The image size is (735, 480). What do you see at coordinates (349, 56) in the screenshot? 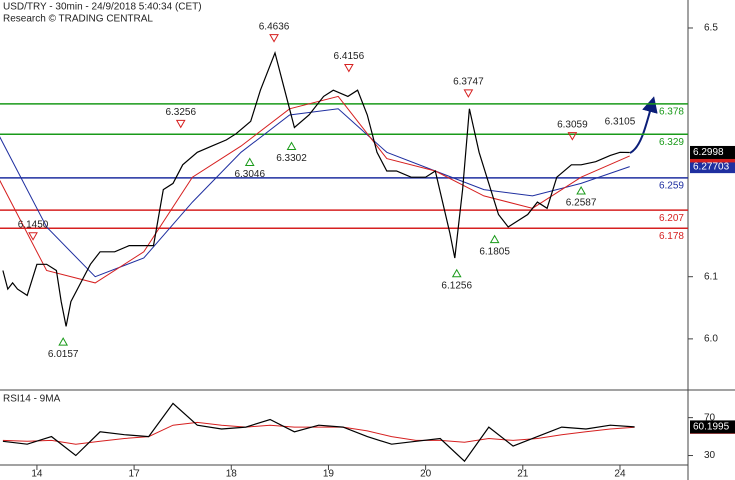
I see `high-label: 6.4156` at bounding box center [349, 56].